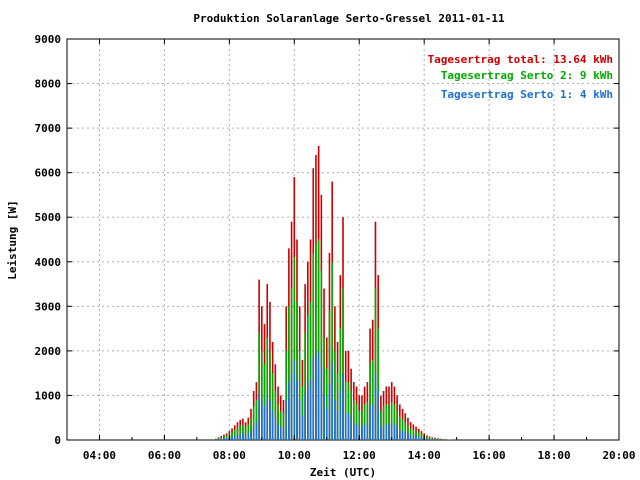  What do you see at coordinates (48, 395) in the screenshot?
I see `y-tick-label: 1000` at bounding box center [48, 395].